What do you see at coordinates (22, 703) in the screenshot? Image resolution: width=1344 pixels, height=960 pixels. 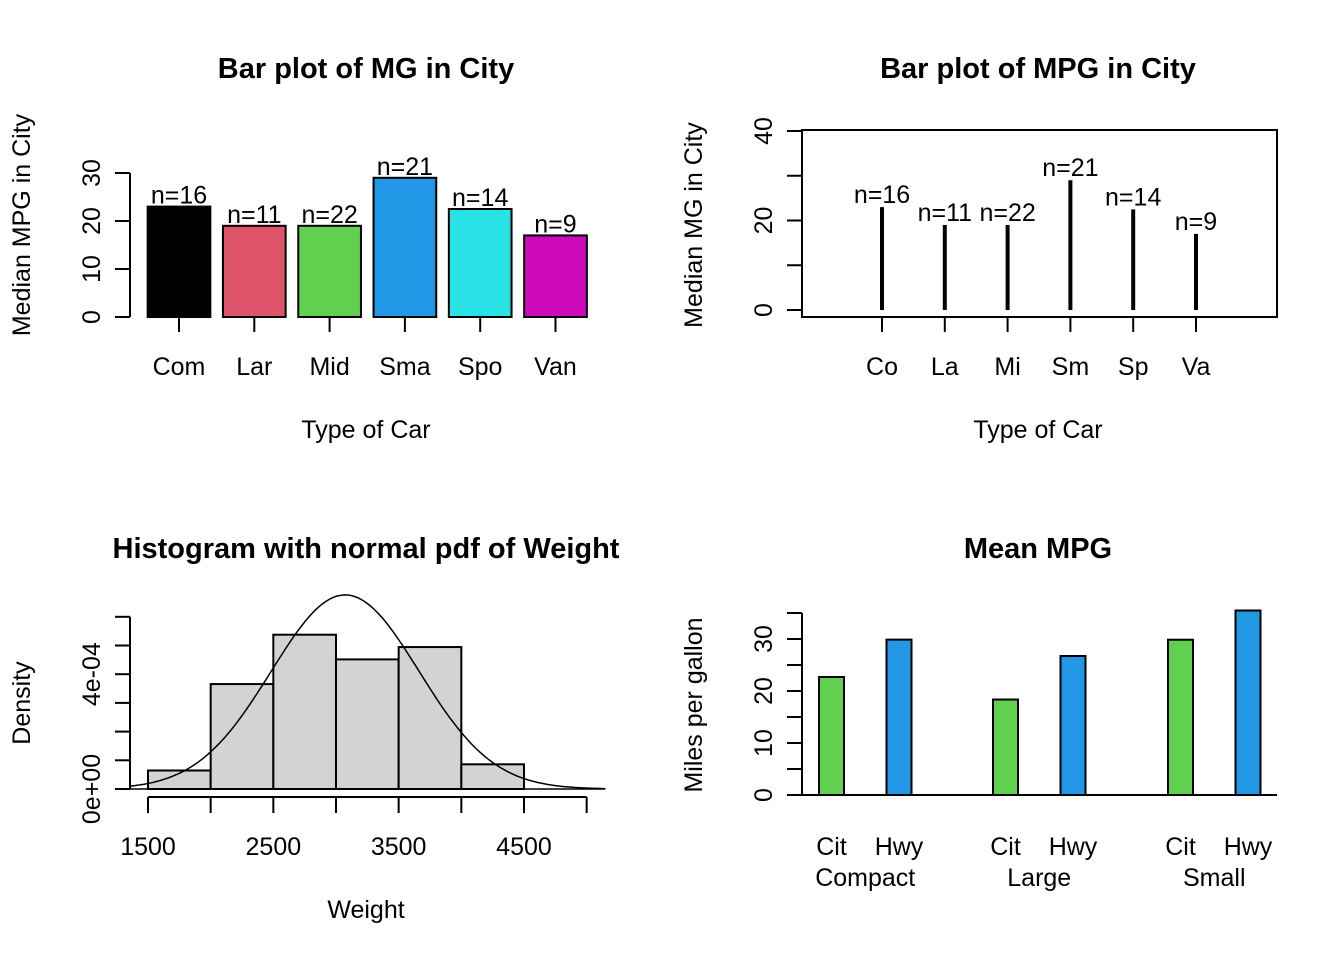 I see `y-axis-label: Density` at bounding box center [22, 703].